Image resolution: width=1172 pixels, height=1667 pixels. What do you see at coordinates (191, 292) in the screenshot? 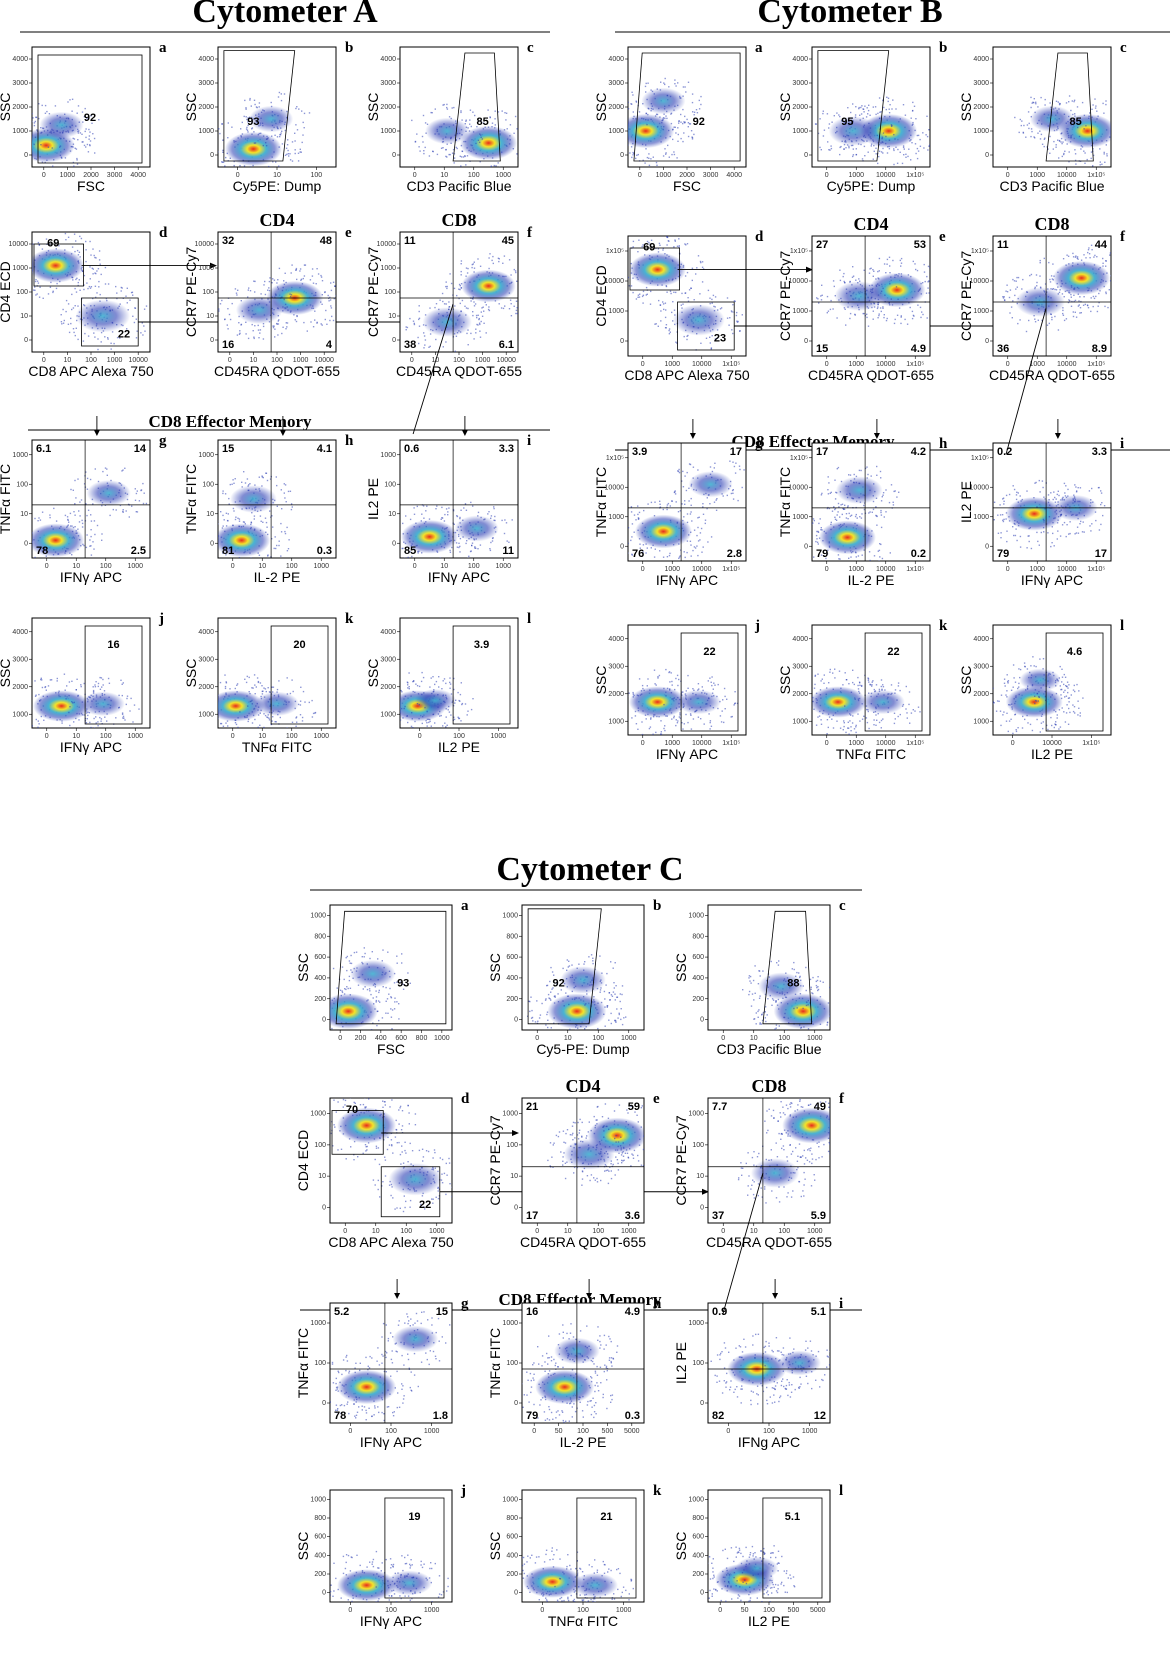
I see `y-axis-label: CCR7 PE-Cy7` at bounding box center [191, 292].